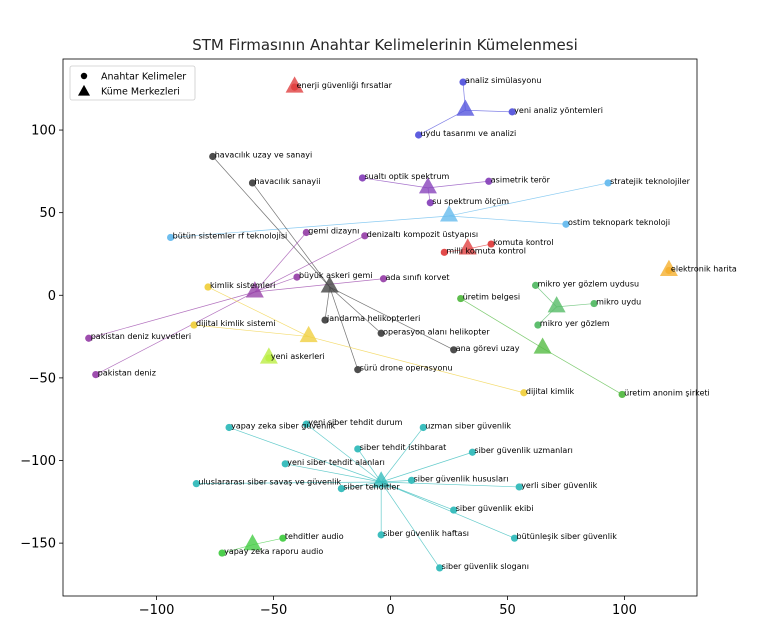 The image size is (762, 629). I want to click on keyword-label: siber güvenlik uzmanları, so click(523, 450).